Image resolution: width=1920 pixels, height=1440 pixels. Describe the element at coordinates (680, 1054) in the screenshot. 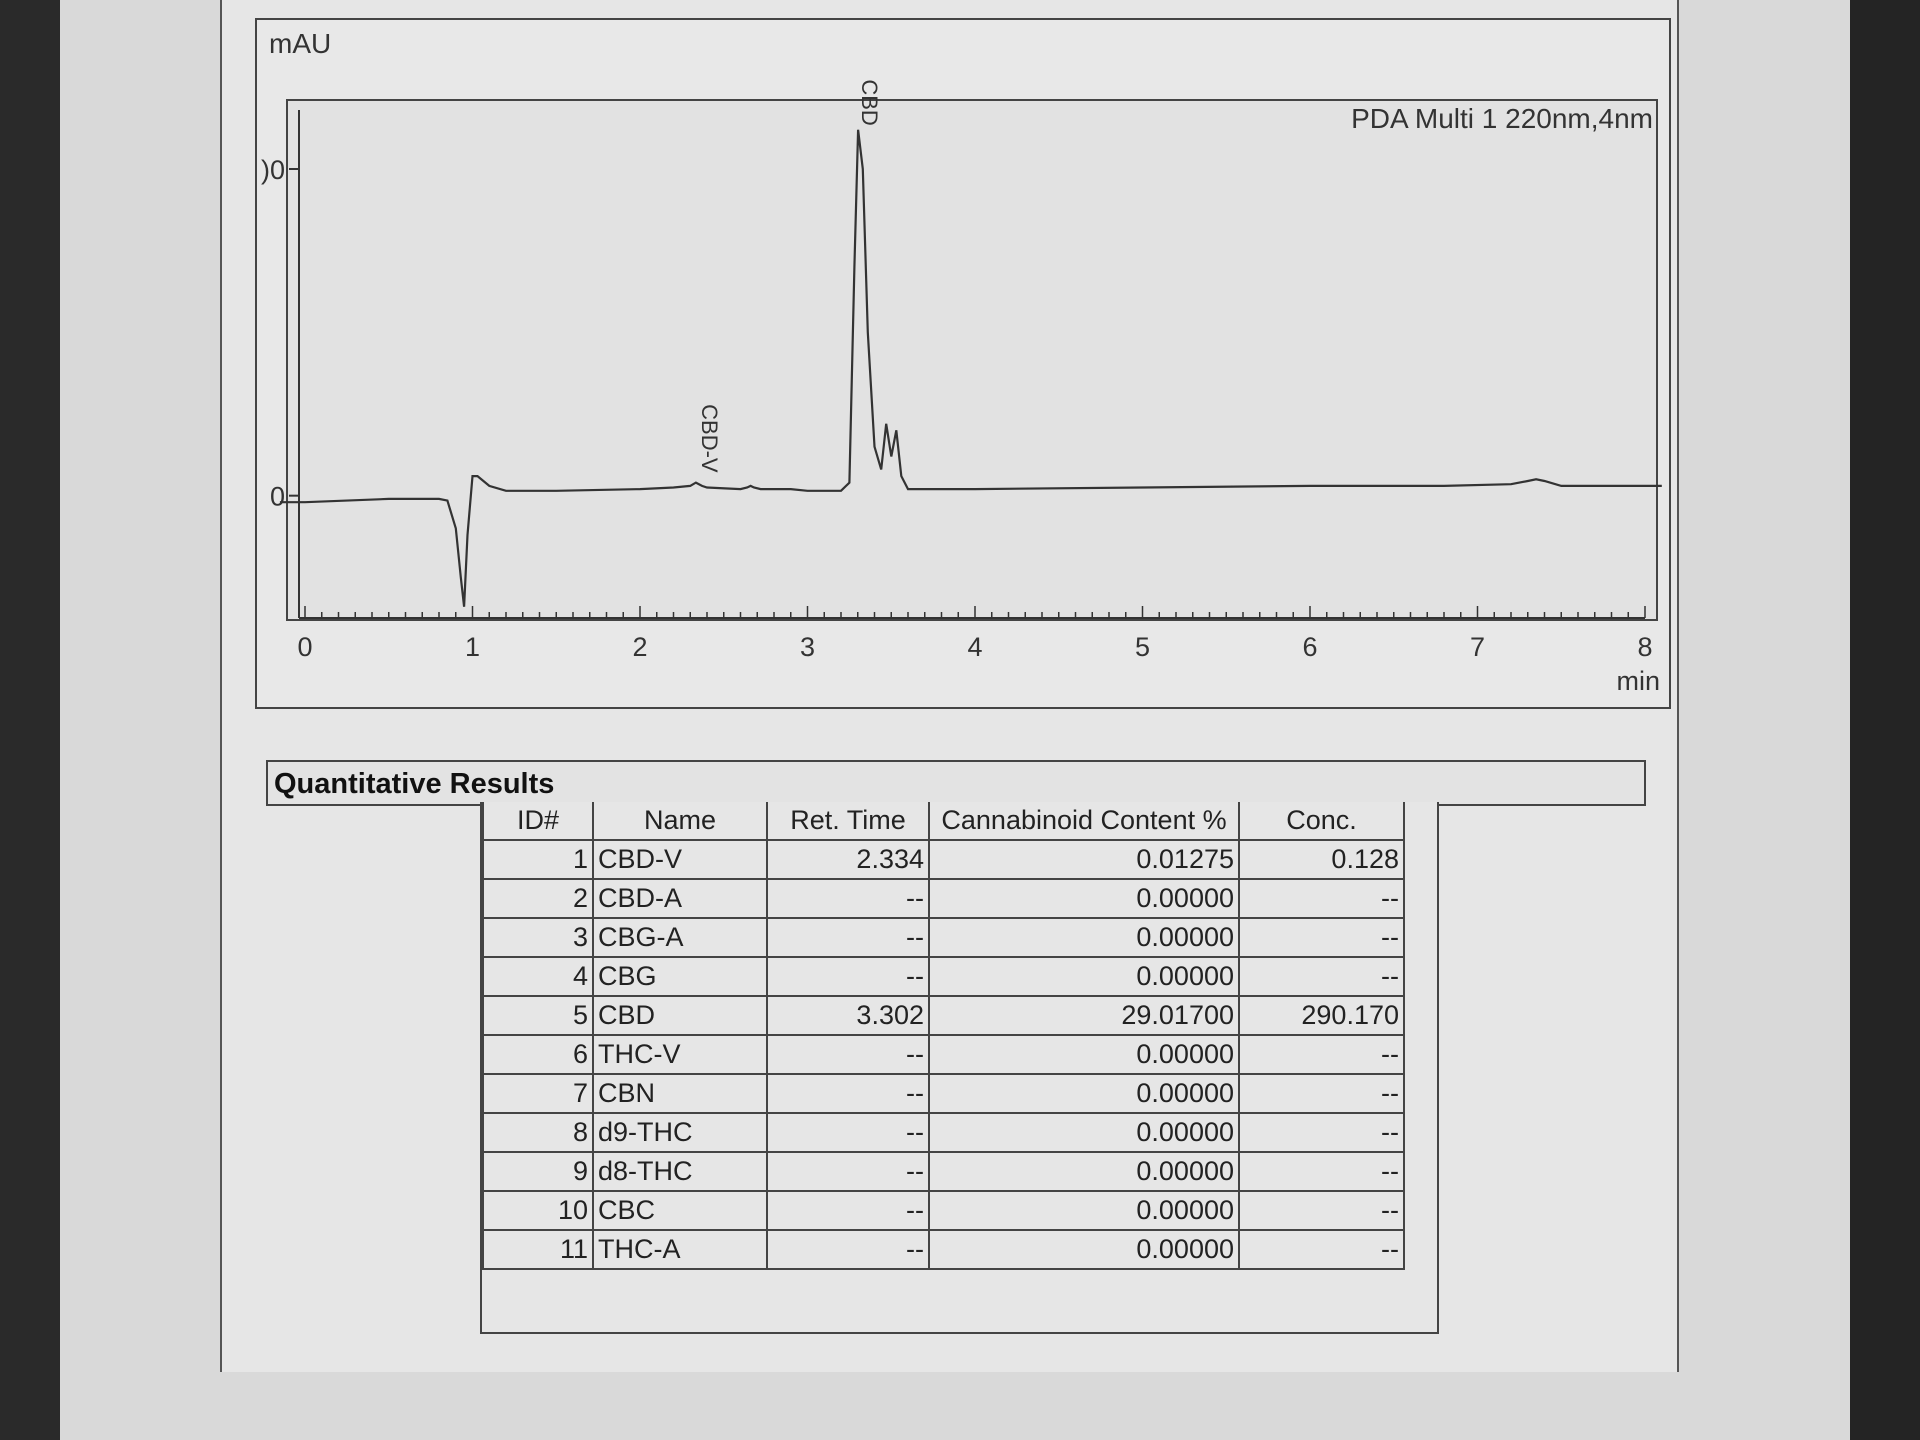

I see `cell-name: THC-V` at that location.